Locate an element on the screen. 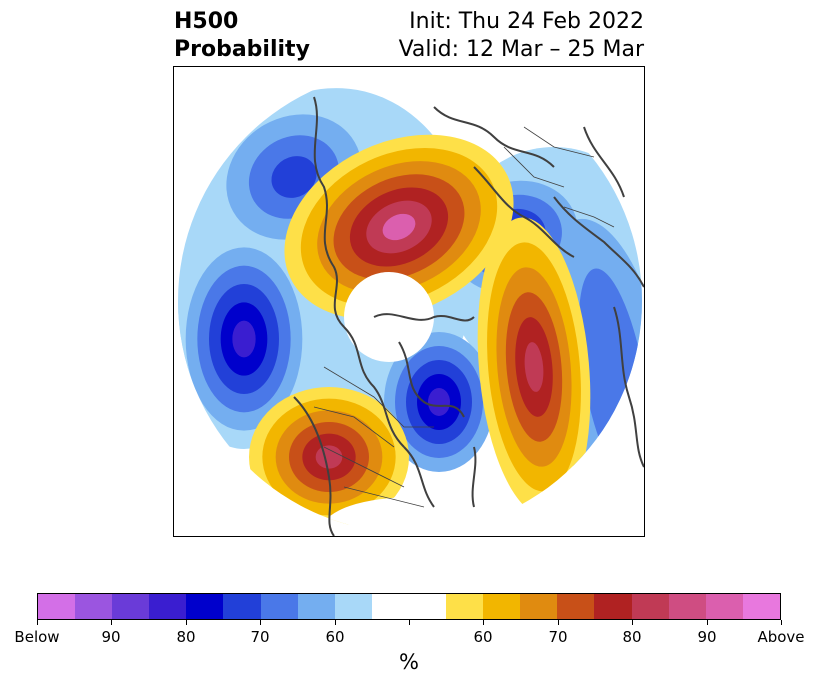 The height and width of the screenshot is (686, 819). valid-range: Valid: 12 Mar – 25 Mar is located at coordinates (521, 49).